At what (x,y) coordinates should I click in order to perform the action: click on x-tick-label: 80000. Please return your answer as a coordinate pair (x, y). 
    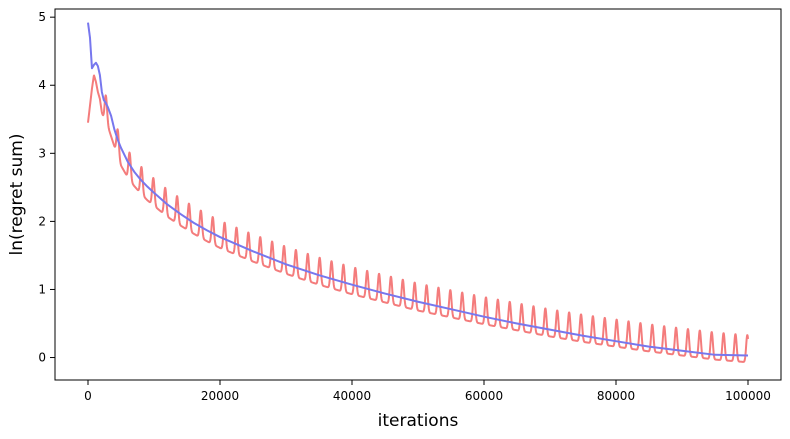
    Looking at the image, I should click on (616, 396).